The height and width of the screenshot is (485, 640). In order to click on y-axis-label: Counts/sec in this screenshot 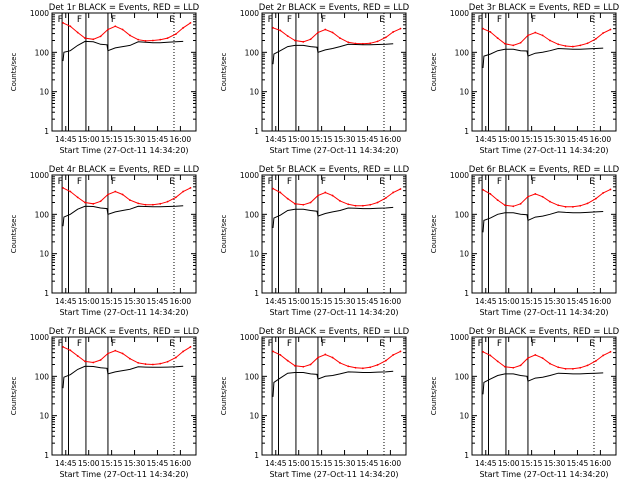, I will do `click(14, 234)`.